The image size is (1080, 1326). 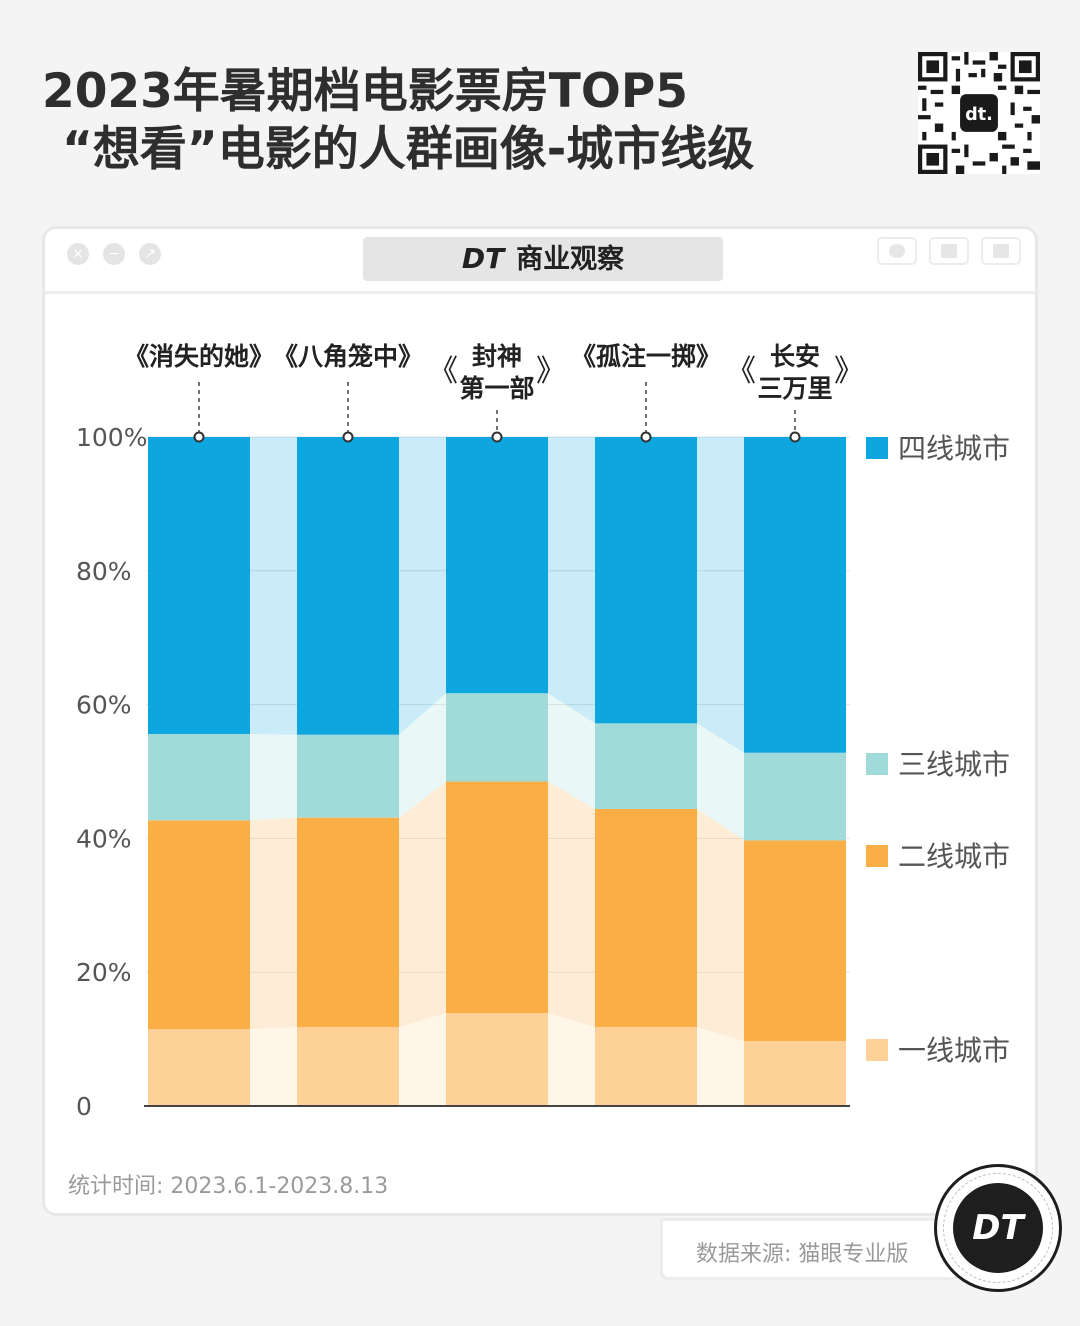 I want to click on close-icon: ×, so click(x=78, y=254).